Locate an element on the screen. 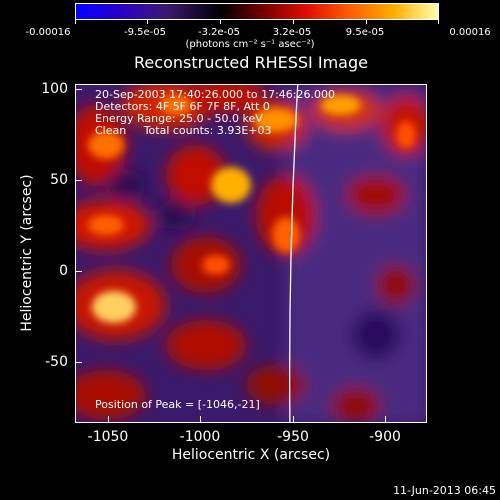 This screenshot has height=500, width=500. colorbar-label: -0.00016 is located at coordinates (48, 32).